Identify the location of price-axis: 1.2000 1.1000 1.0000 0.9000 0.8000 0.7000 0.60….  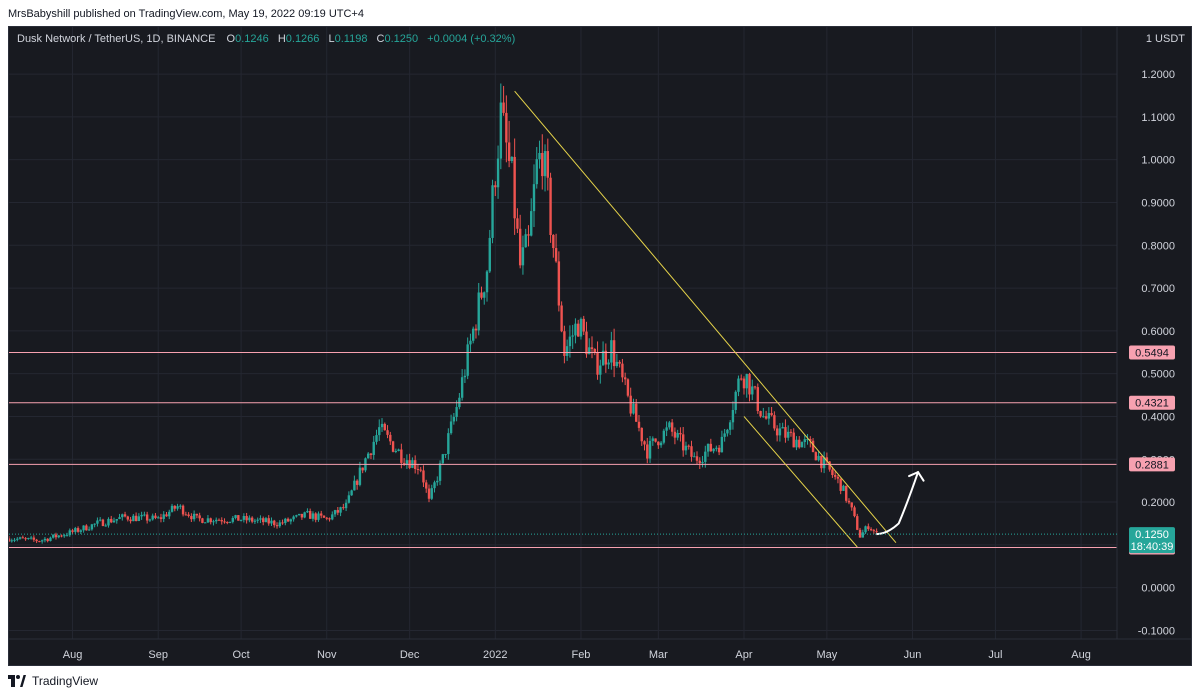
(1156, 353).